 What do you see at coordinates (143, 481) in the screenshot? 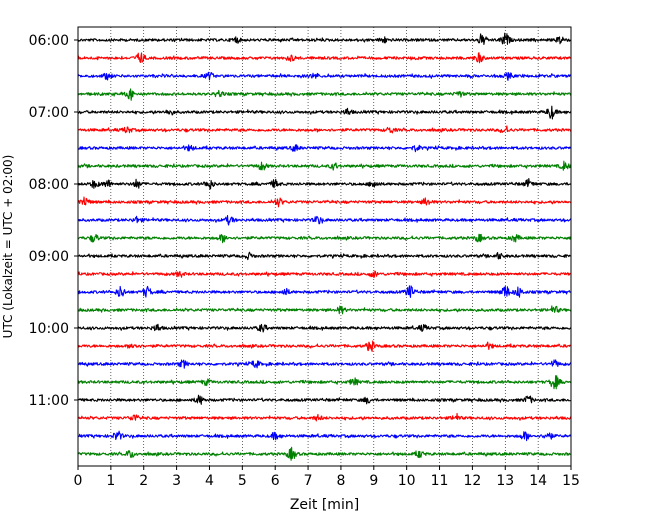
I see `x-tick-label: 2` at bounding box center [143, 481].